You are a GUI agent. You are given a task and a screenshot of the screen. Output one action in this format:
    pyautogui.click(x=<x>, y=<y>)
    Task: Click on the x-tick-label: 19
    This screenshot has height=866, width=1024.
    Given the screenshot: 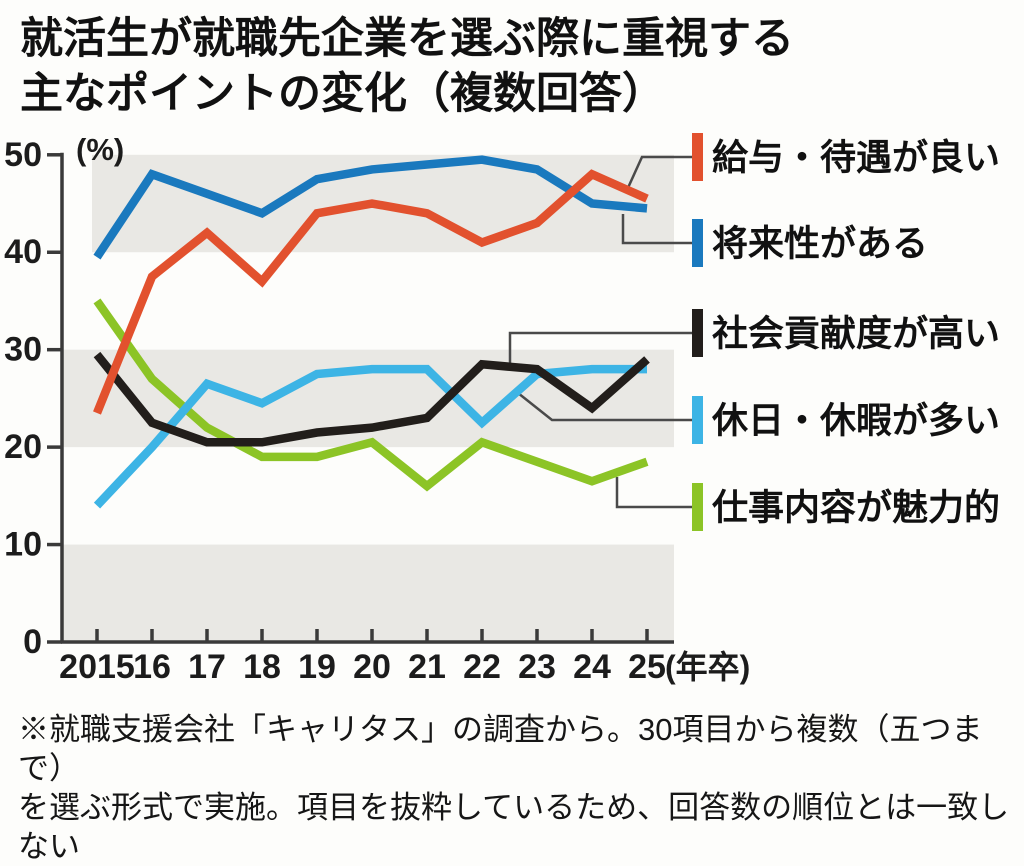 What is the action you would take?
    pyautogui.click(x=317, y=667)
    